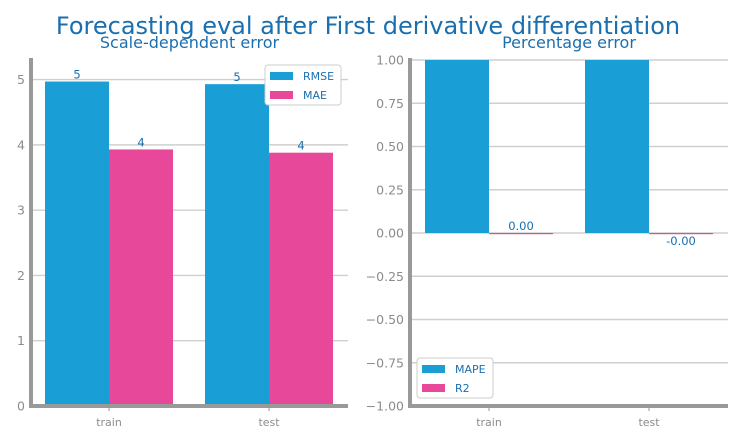  What do you see at coordinates (457, 146) in the screenshot?
I see `bar-mape-train` at bounding box center [457, 146].